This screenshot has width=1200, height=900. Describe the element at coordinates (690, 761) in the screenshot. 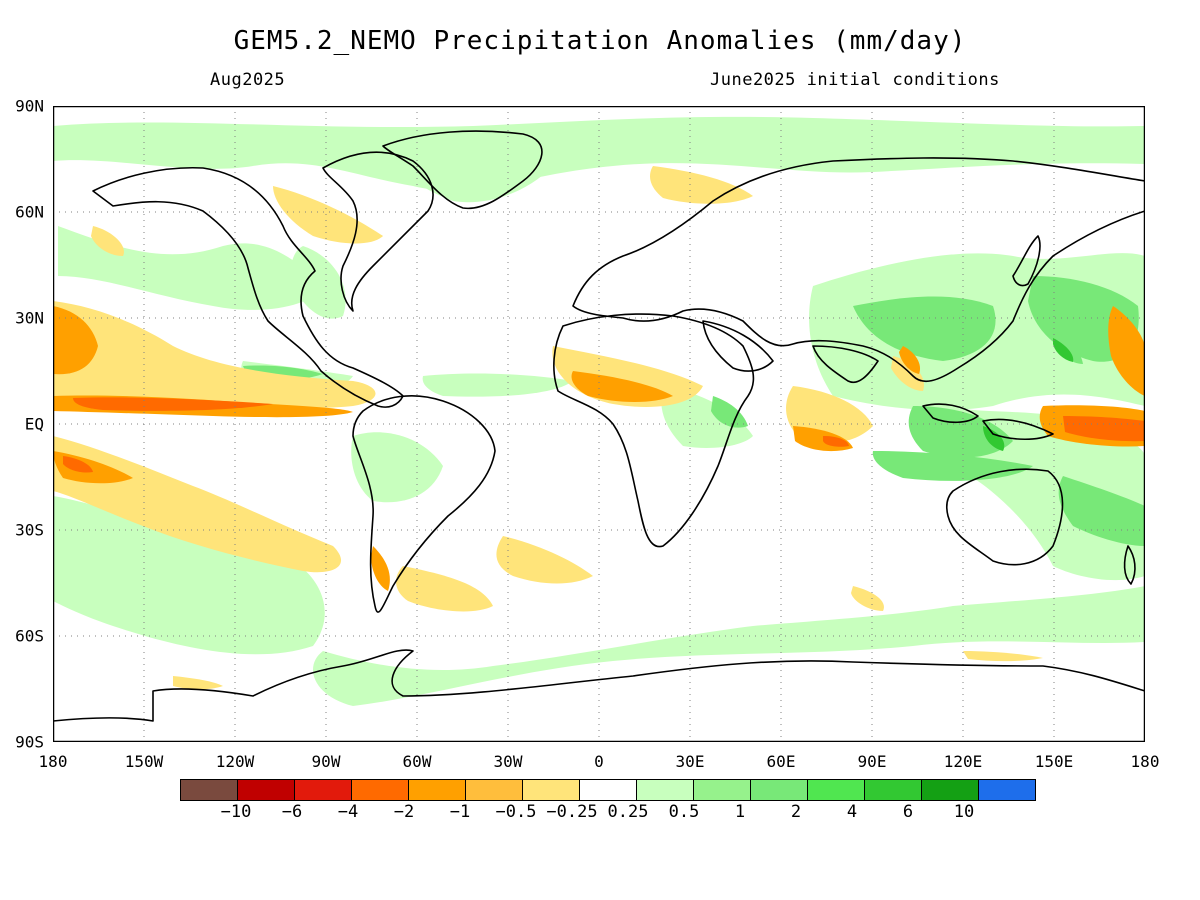

I see `lon-label: 30E` at that location.